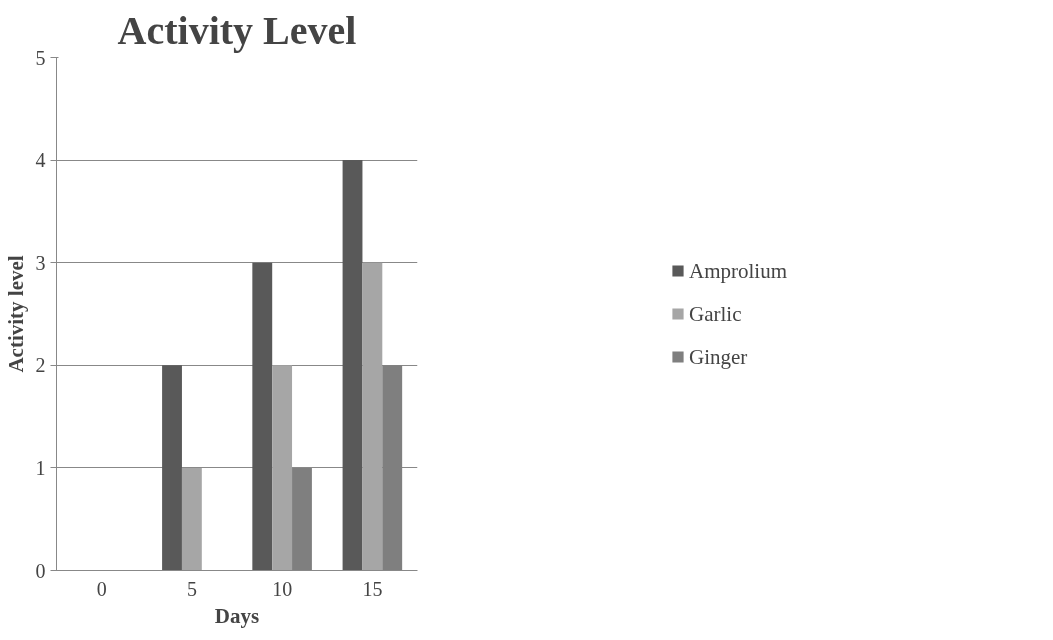  I want to click on y-tick-label: 5, so click(40, 57).